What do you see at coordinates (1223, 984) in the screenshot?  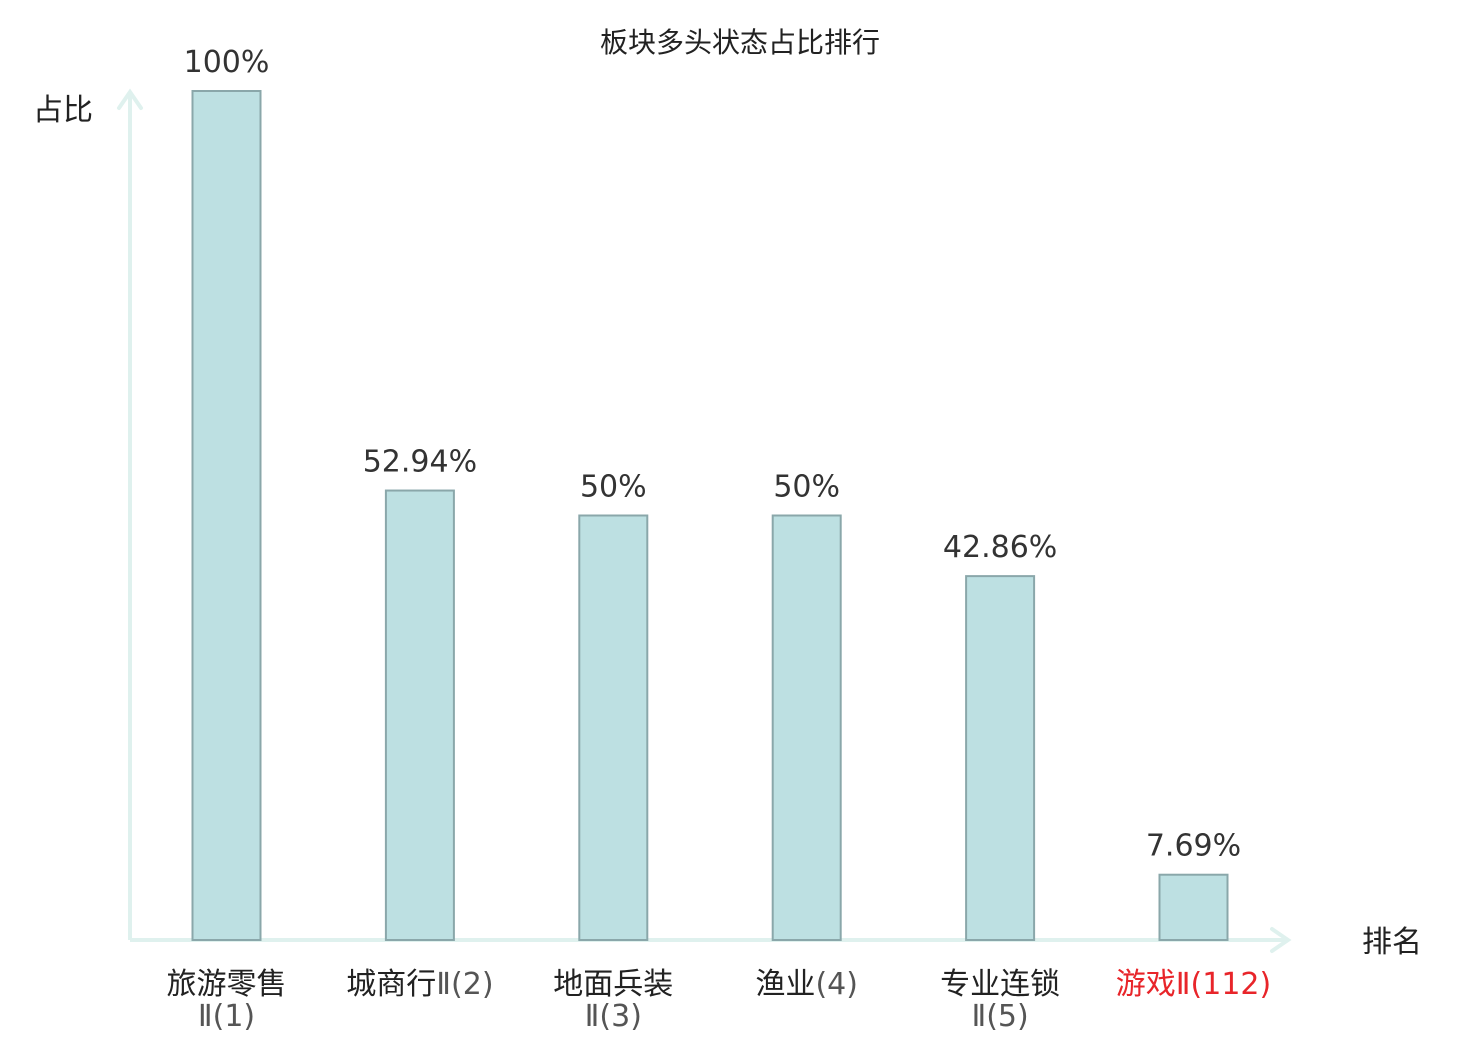 I see `category-rank-label: Ⅱ(112)` at bounding box center [1223, 984].